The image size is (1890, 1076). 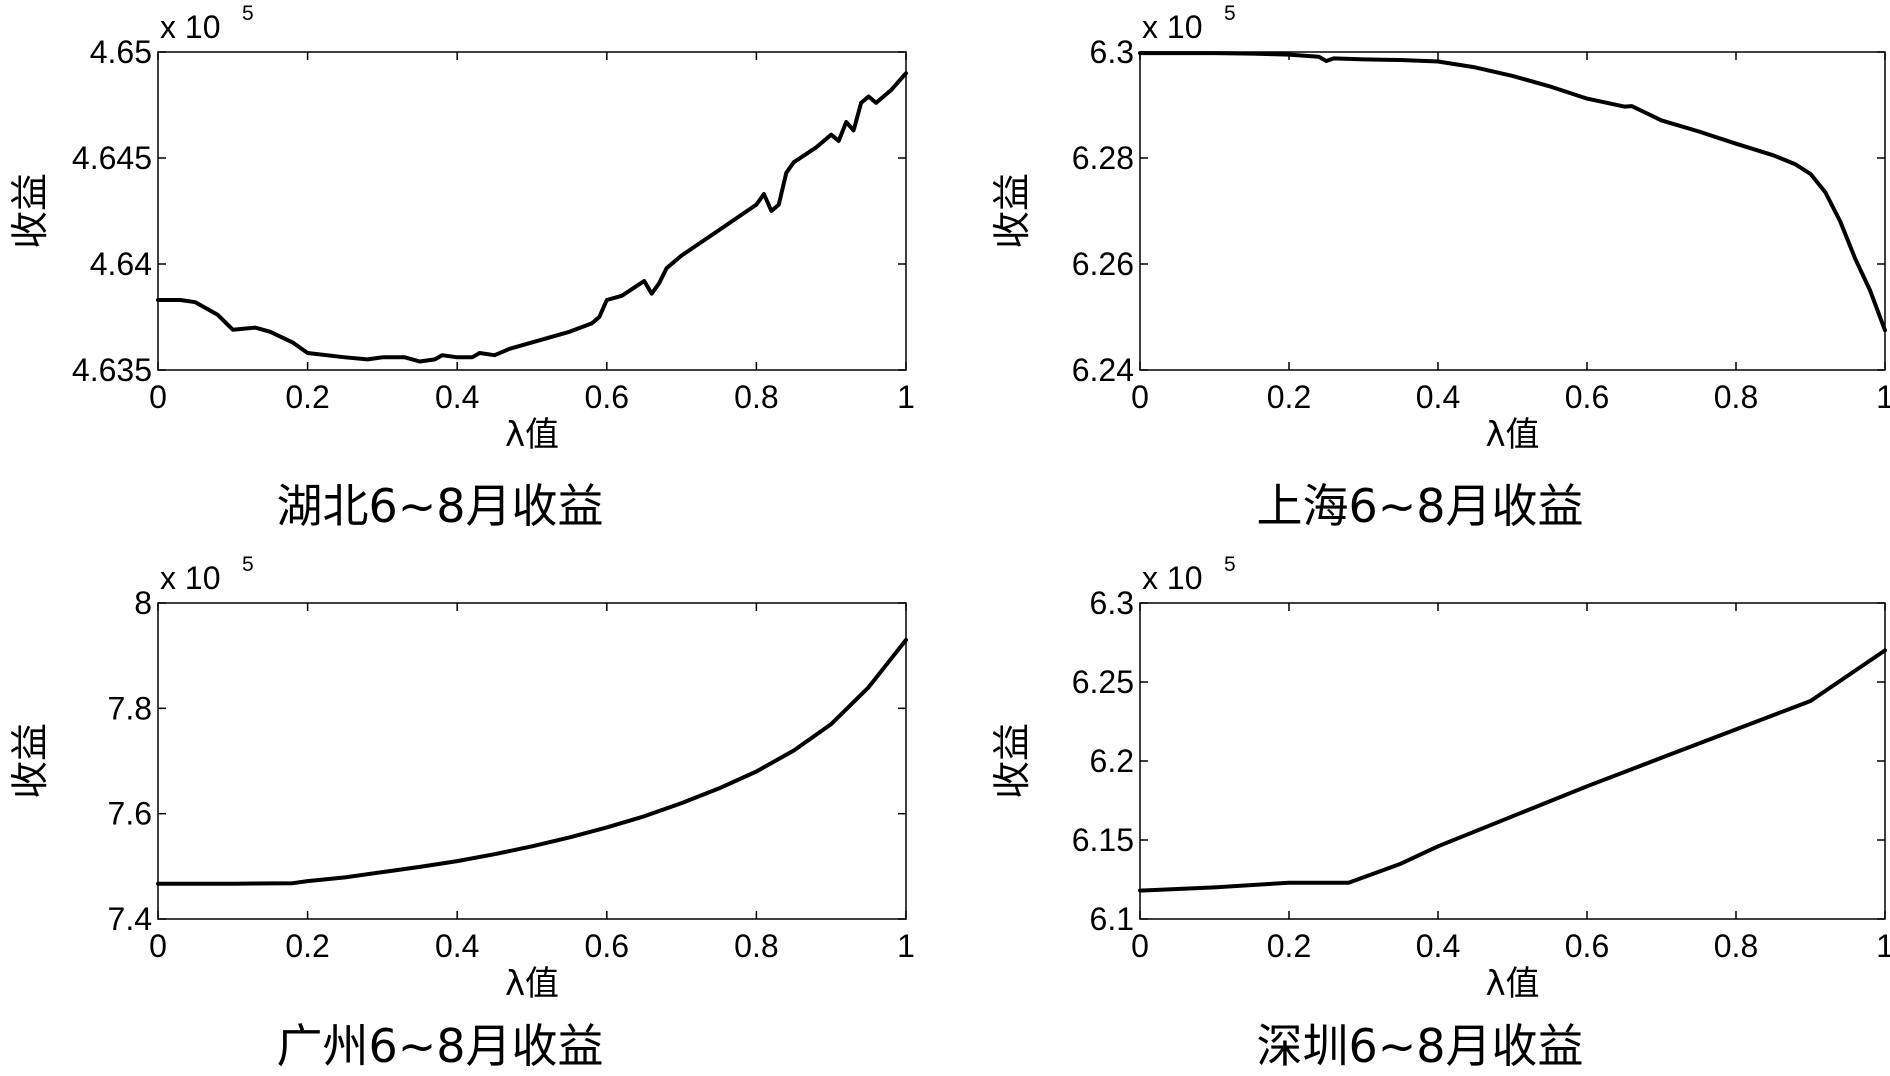 I want to click on y-tick-label: 6.25, so click(x=1103, y=682).